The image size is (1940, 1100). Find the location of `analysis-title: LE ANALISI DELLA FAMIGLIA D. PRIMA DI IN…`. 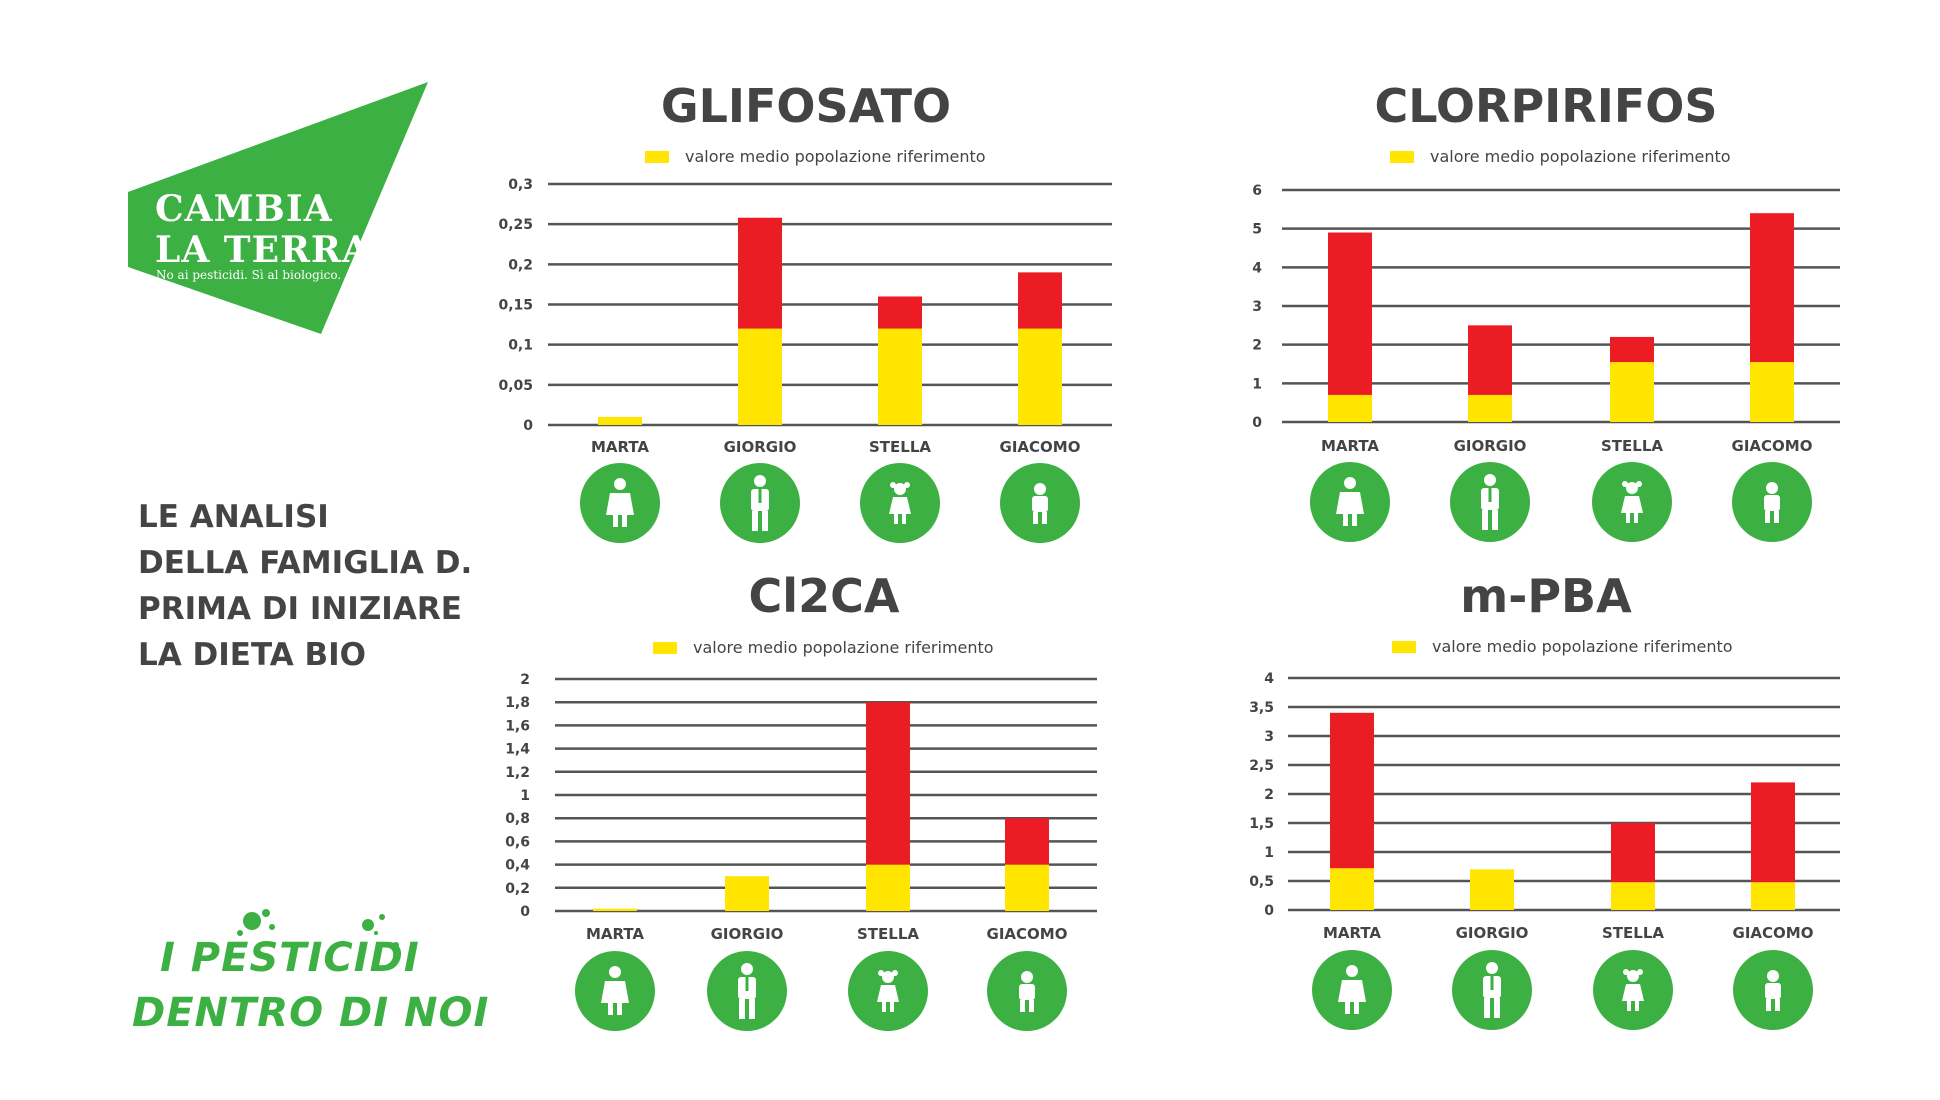

analysis-title: LE ANALISI DELLA FAMIGLIA D. PRIMA DI IN… is located at coordinates (305, 586).